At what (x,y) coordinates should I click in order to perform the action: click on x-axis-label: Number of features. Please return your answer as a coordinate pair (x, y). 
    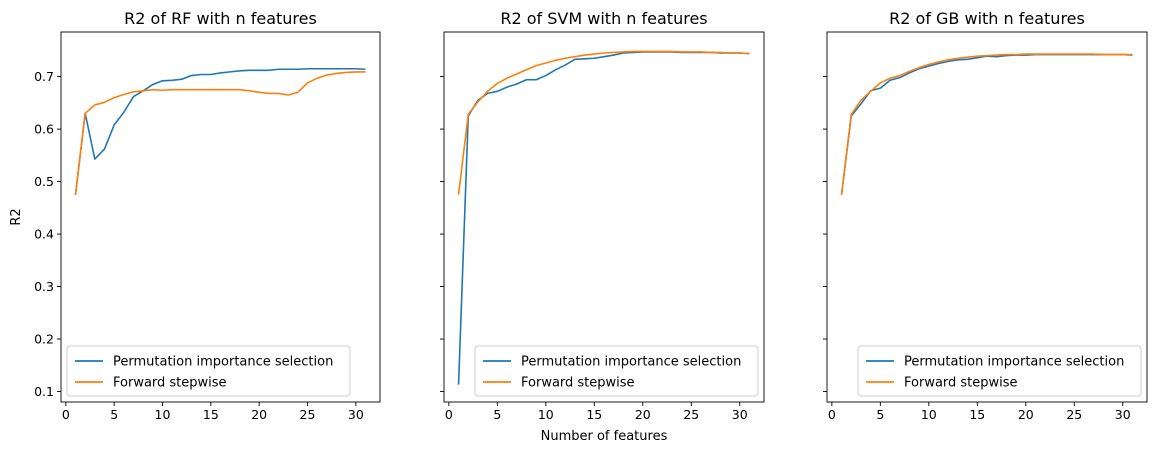
    Looking at the image, I should click on (604, 436).